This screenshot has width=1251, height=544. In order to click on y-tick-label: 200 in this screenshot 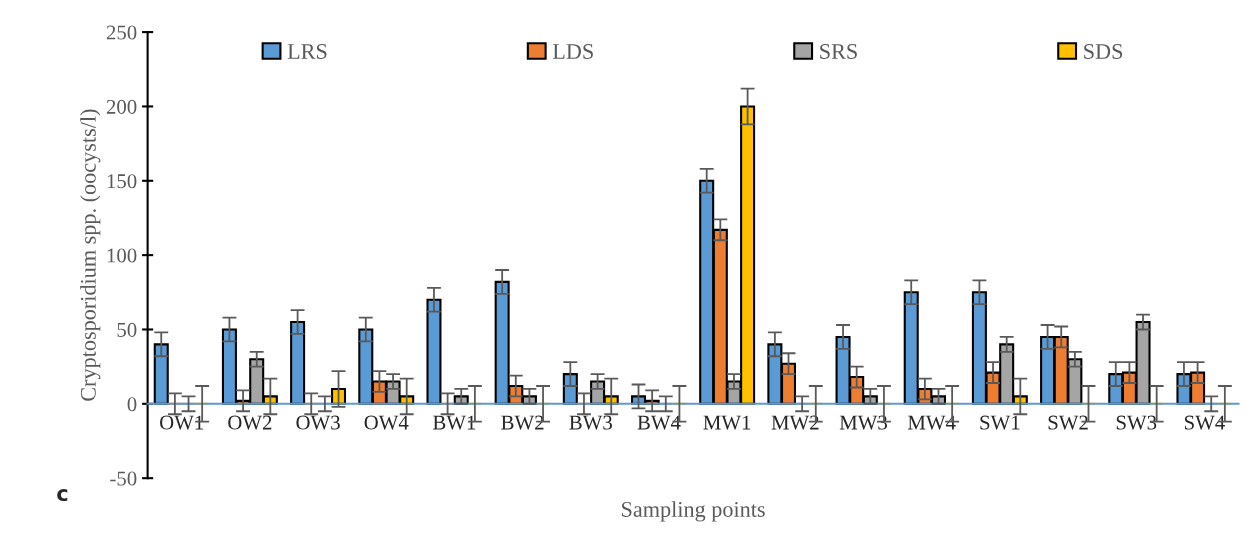, I will do `click(121, 106)`.